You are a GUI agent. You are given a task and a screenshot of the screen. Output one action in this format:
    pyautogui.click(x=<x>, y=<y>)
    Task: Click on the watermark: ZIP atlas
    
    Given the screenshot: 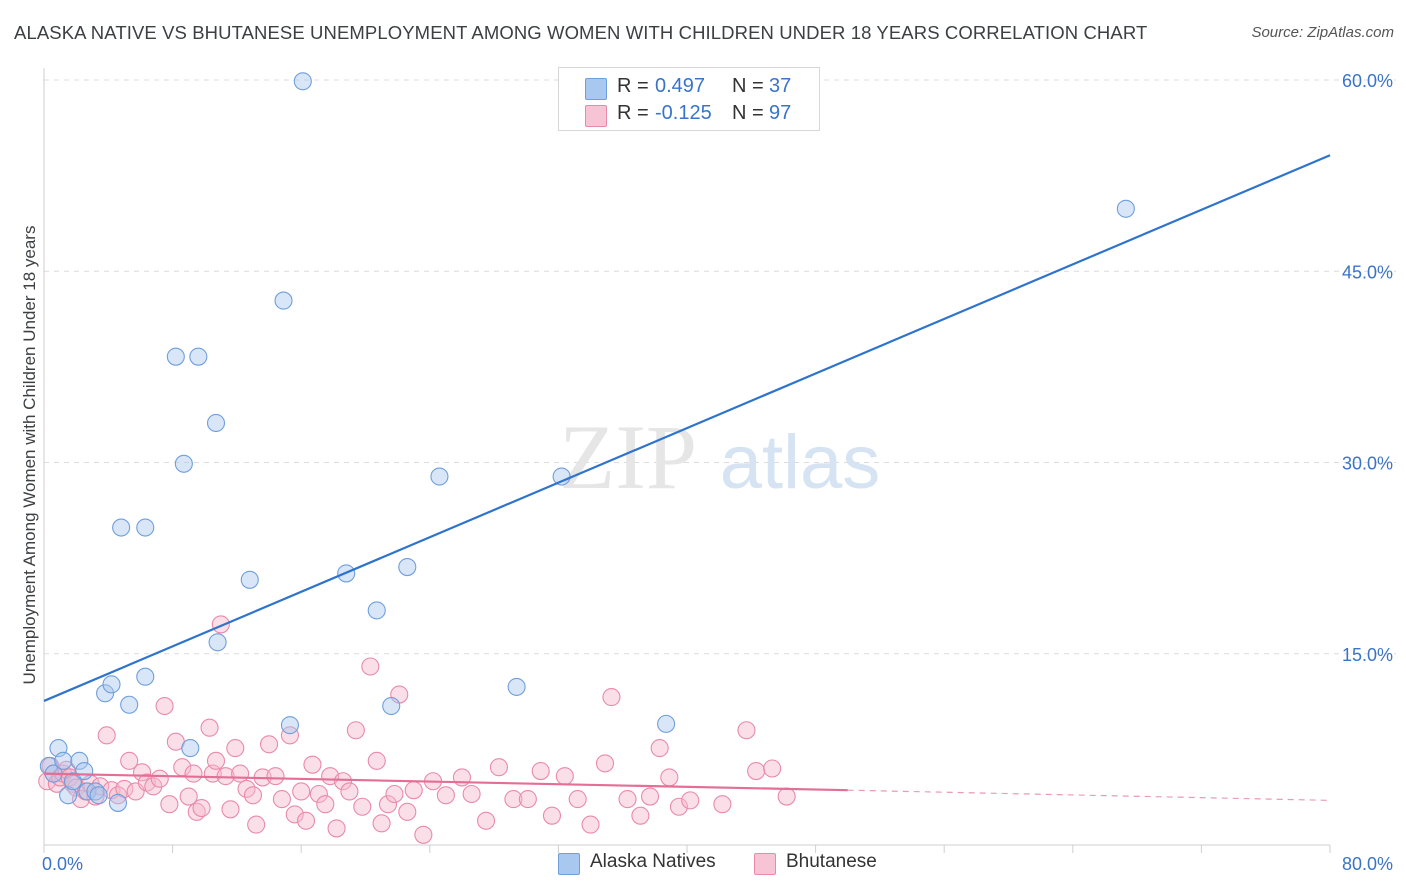 What is the action you would take?
    pyautogui.click(x=719, y=457)
    